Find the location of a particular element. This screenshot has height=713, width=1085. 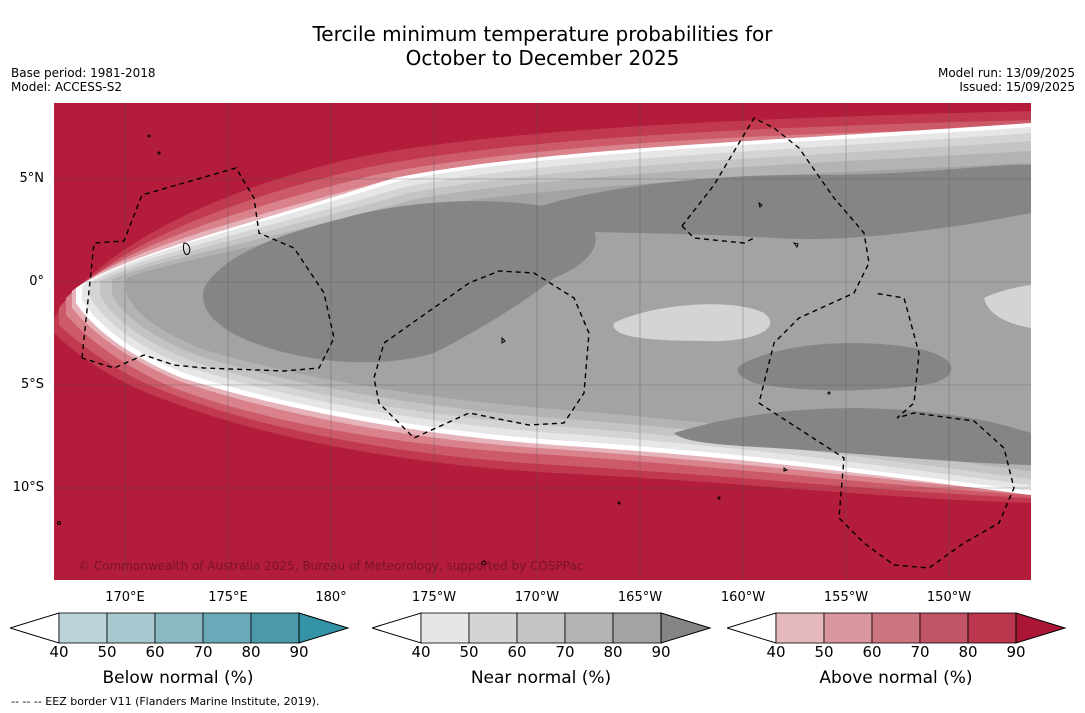

near-50-patch-centre is located at coordinates (692, 323).